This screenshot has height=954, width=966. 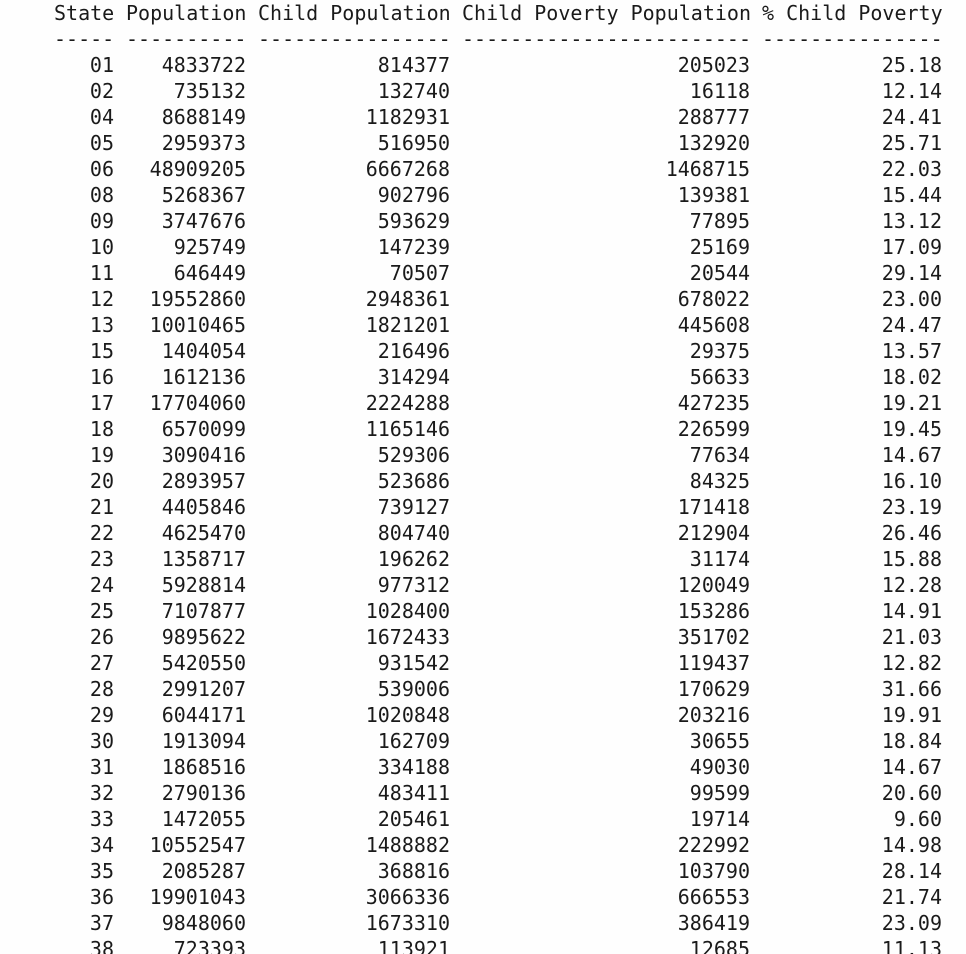 I want to click on child-poverty-population-cell: 16118, so click(x=719, y=91).